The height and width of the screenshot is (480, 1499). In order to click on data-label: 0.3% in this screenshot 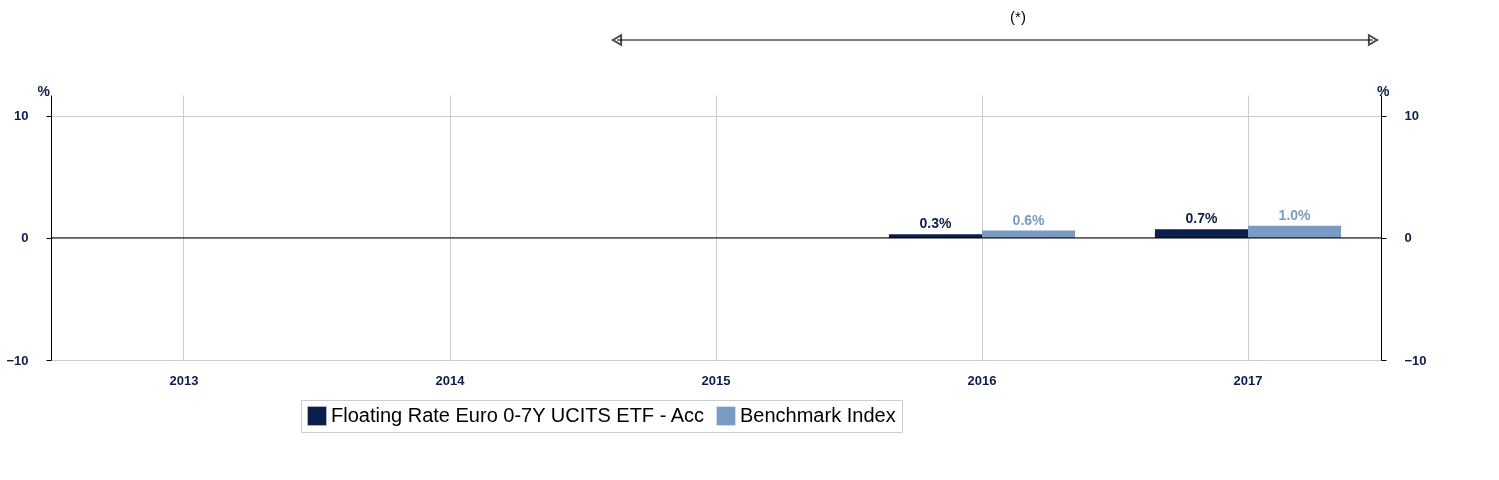, I will do `click(935, 223)`.